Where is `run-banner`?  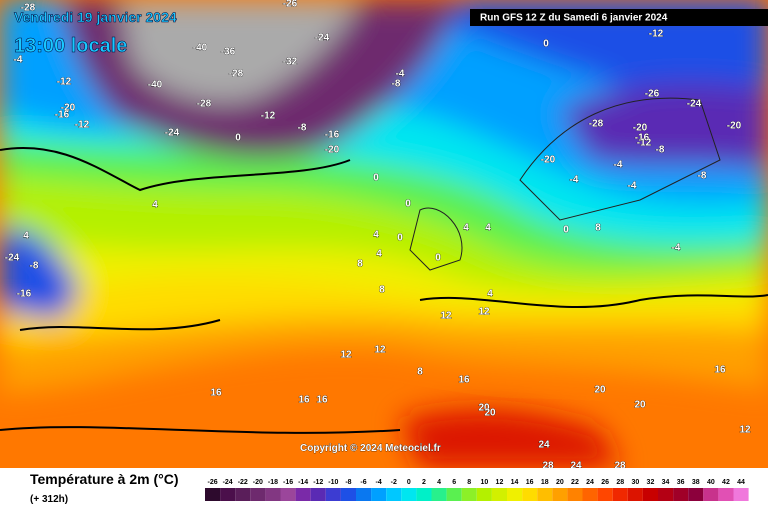
run-banner is located at coordinates (619, 17).